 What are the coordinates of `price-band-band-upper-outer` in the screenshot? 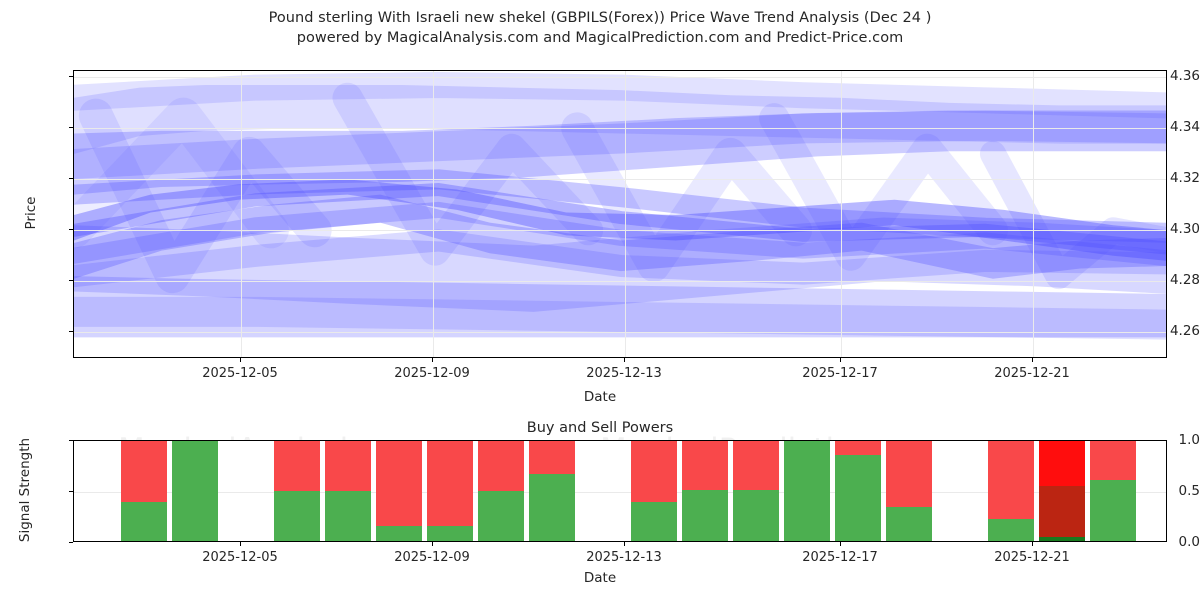 It's located at (620, 119).